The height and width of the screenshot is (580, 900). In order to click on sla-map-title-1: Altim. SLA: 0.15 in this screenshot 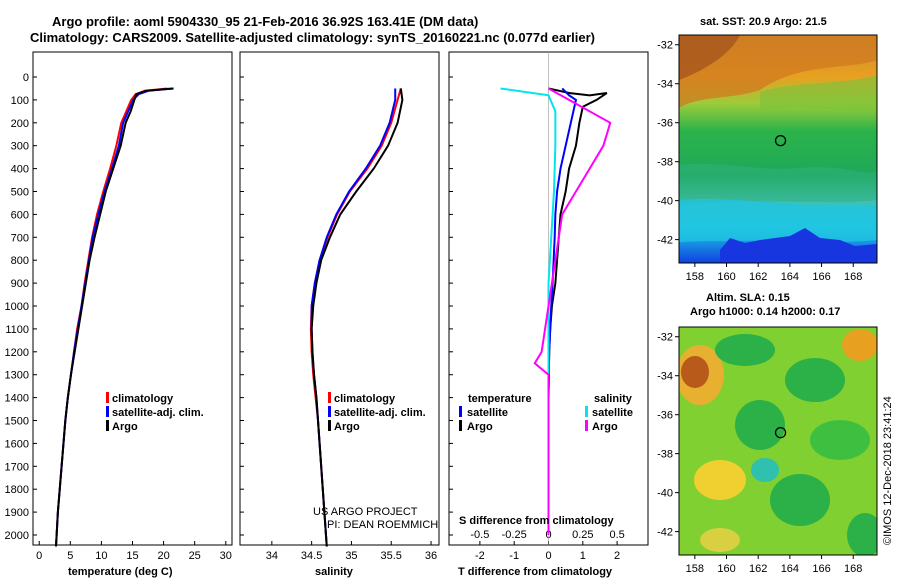, I will do `click(748, 298)`.